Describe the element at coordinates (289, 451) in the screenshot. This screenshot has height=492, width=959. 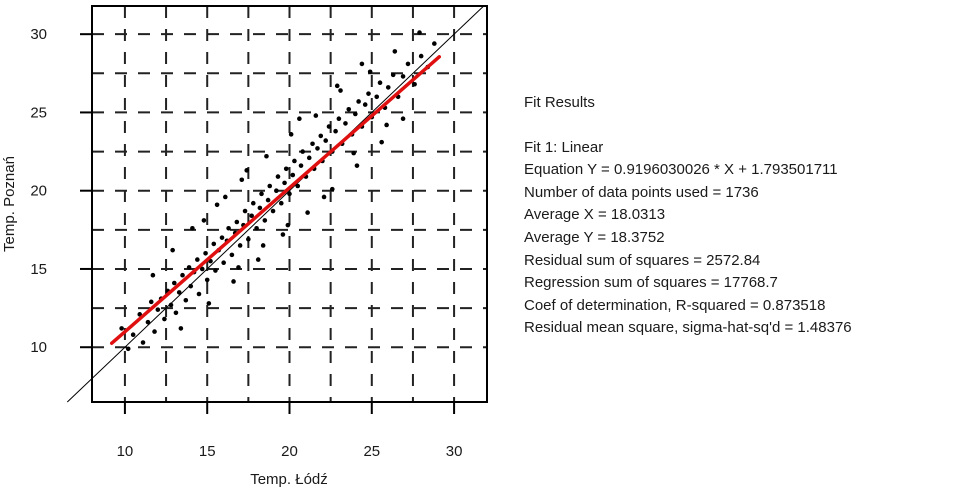
I see `x-tick-label-2: 20` at that location.